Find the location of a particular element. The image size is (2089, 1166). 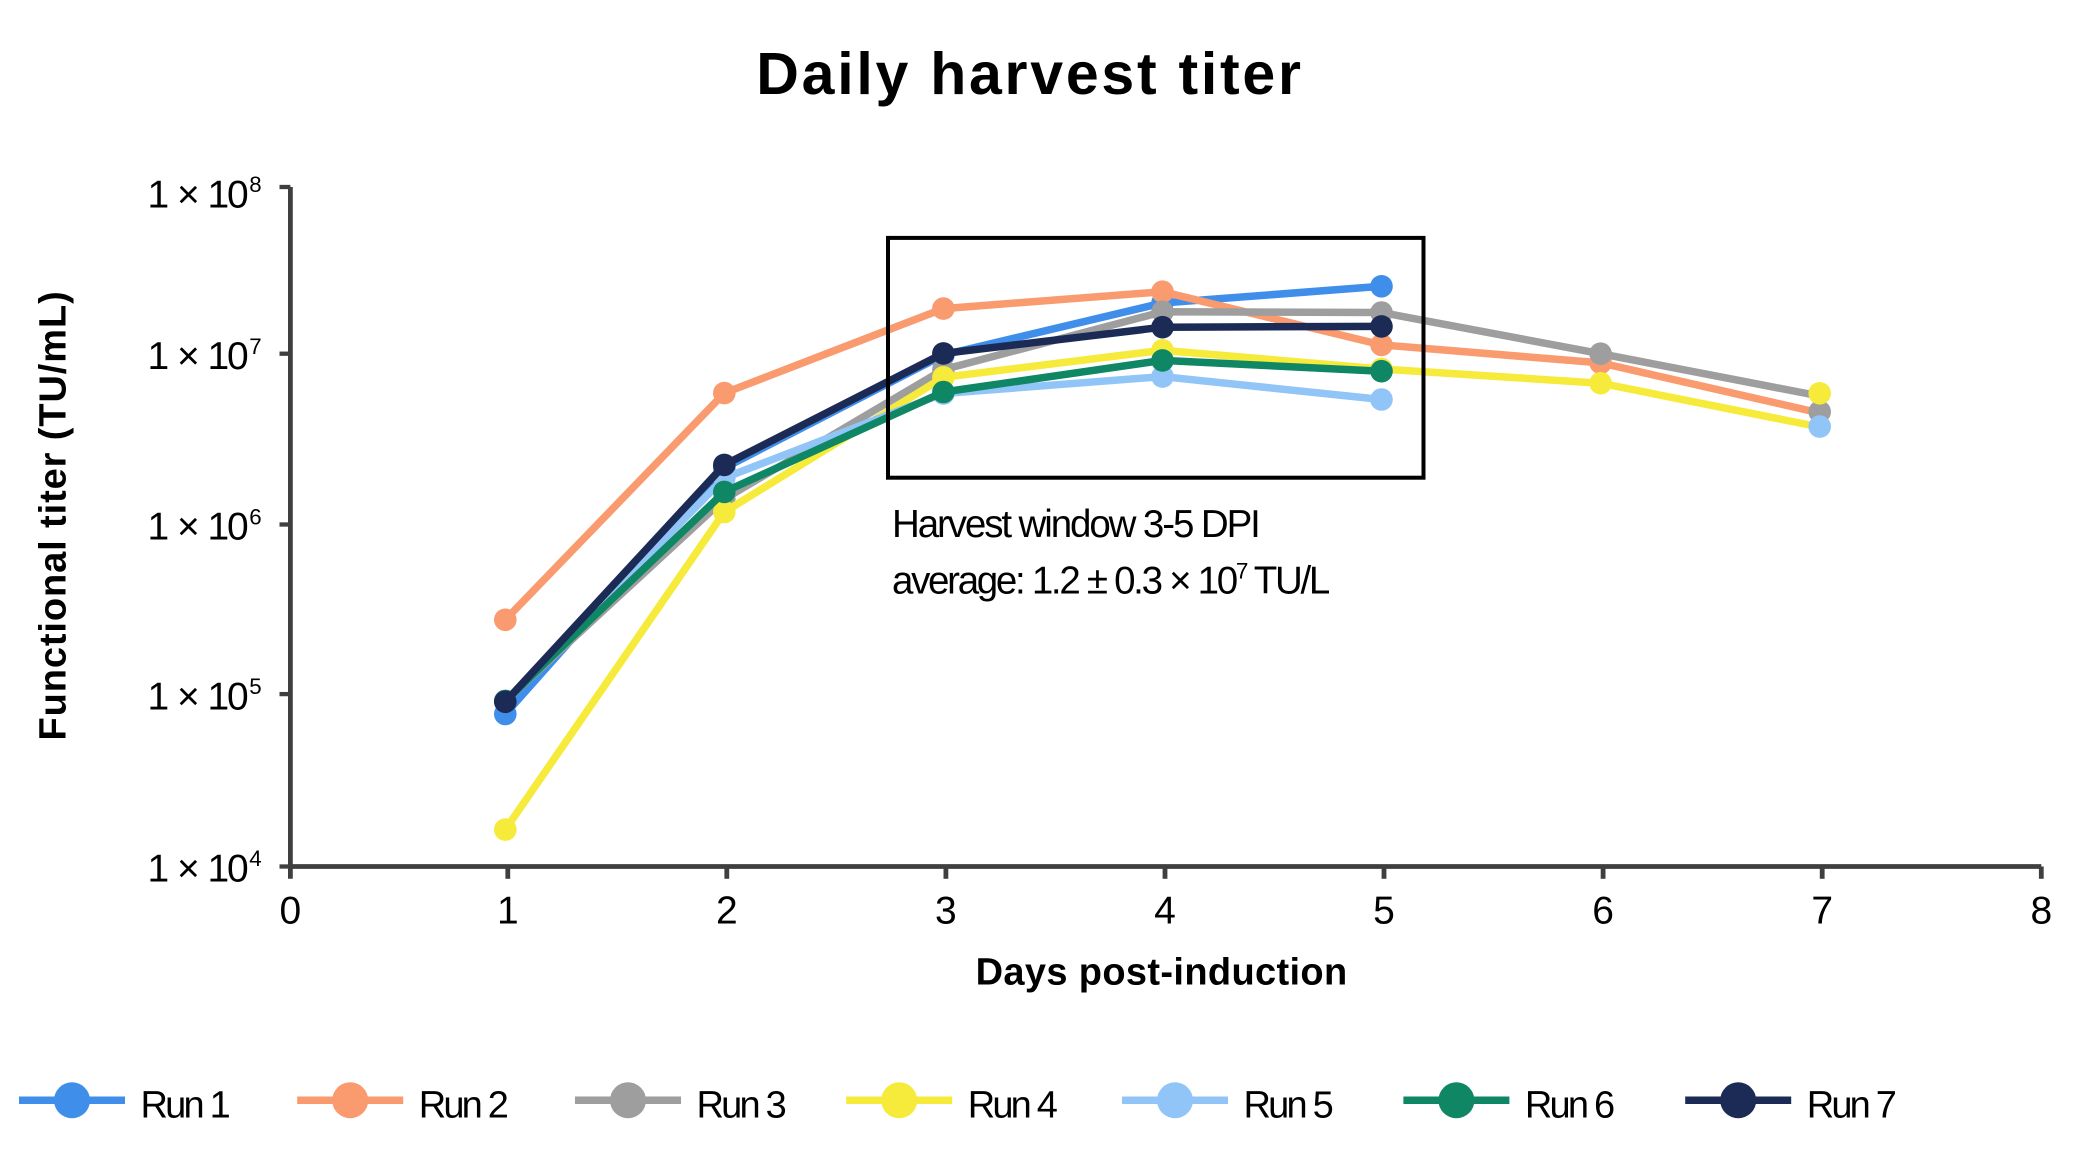

svg-text: Run 1 is located at coordinates (185, 1106).